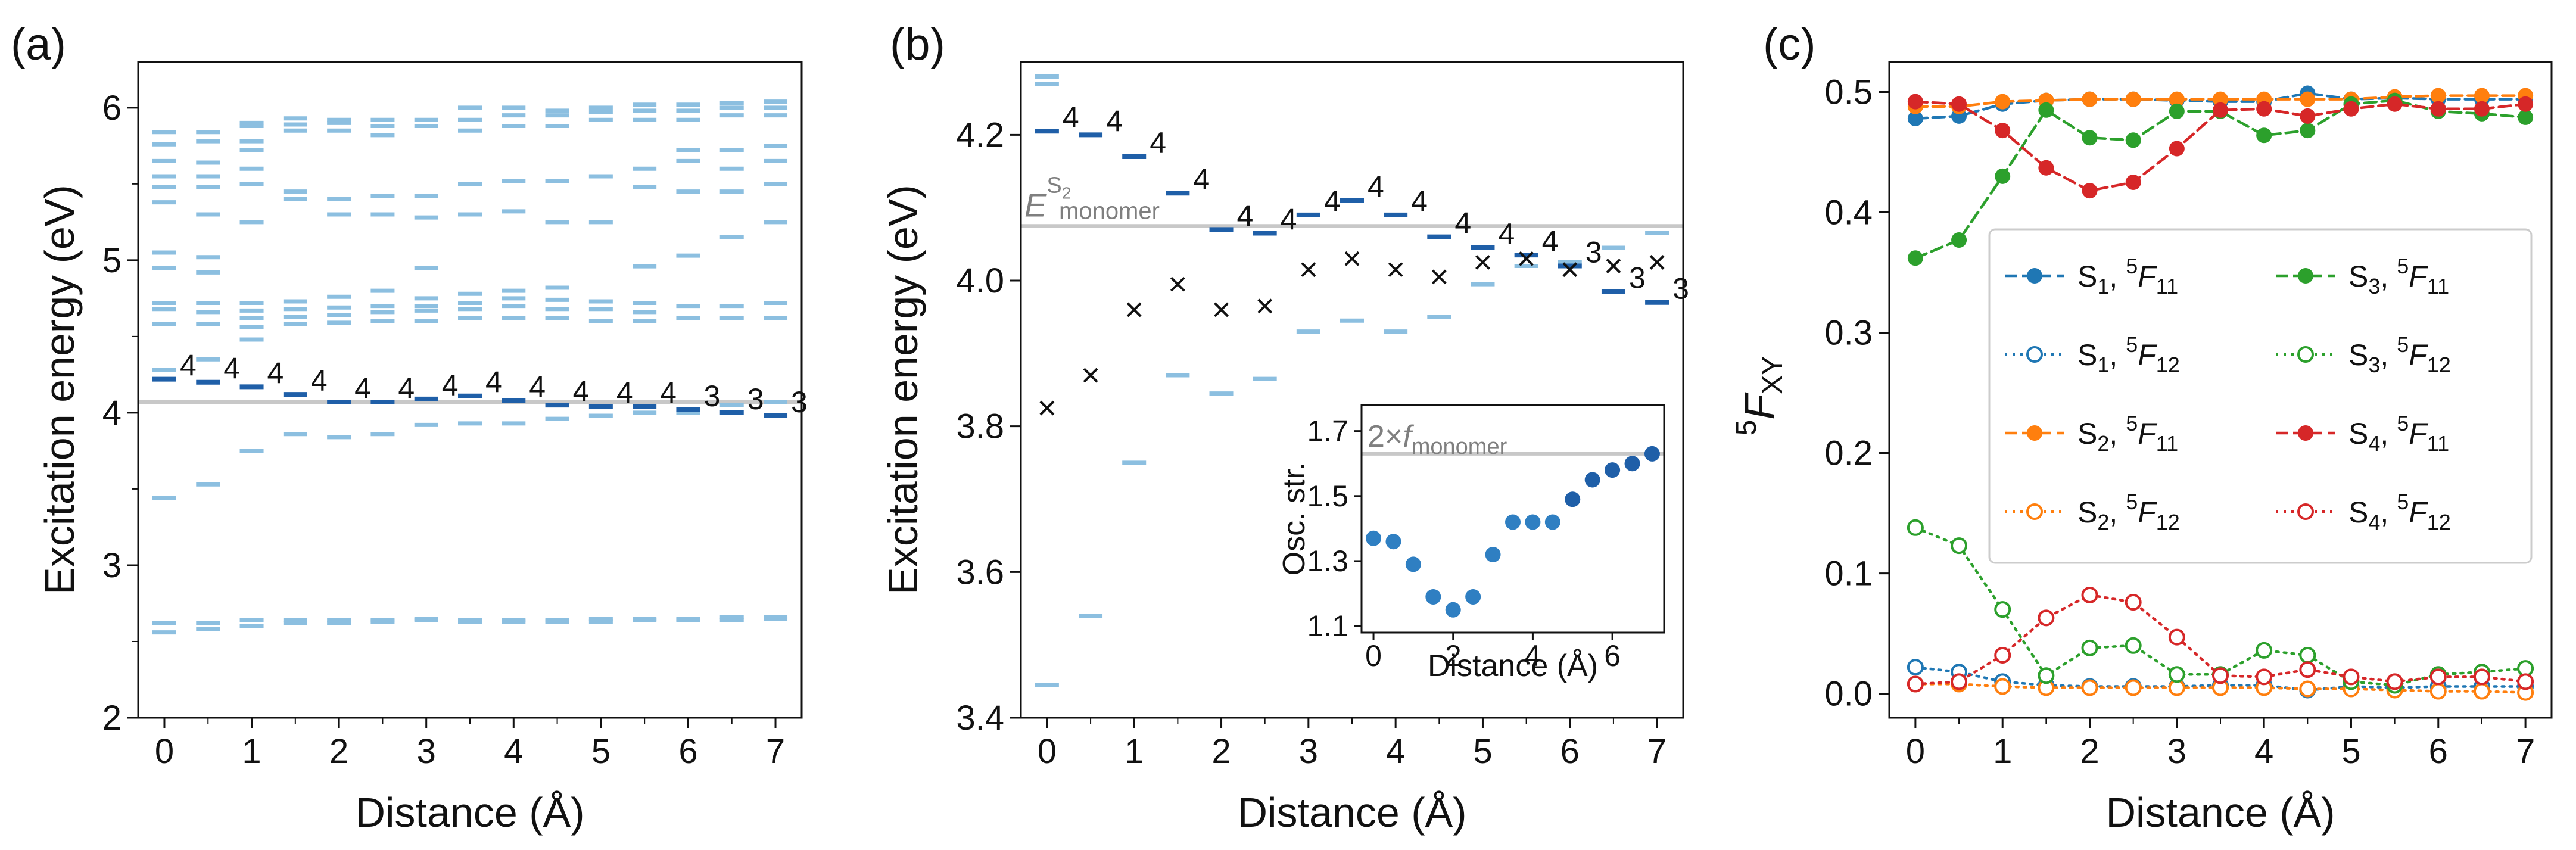 The width and height of the screenshot is (2576, 850). Describe the element at coordinates (2374, 286) in the screenshot. I see `legend-state-sub: 3` at that location.